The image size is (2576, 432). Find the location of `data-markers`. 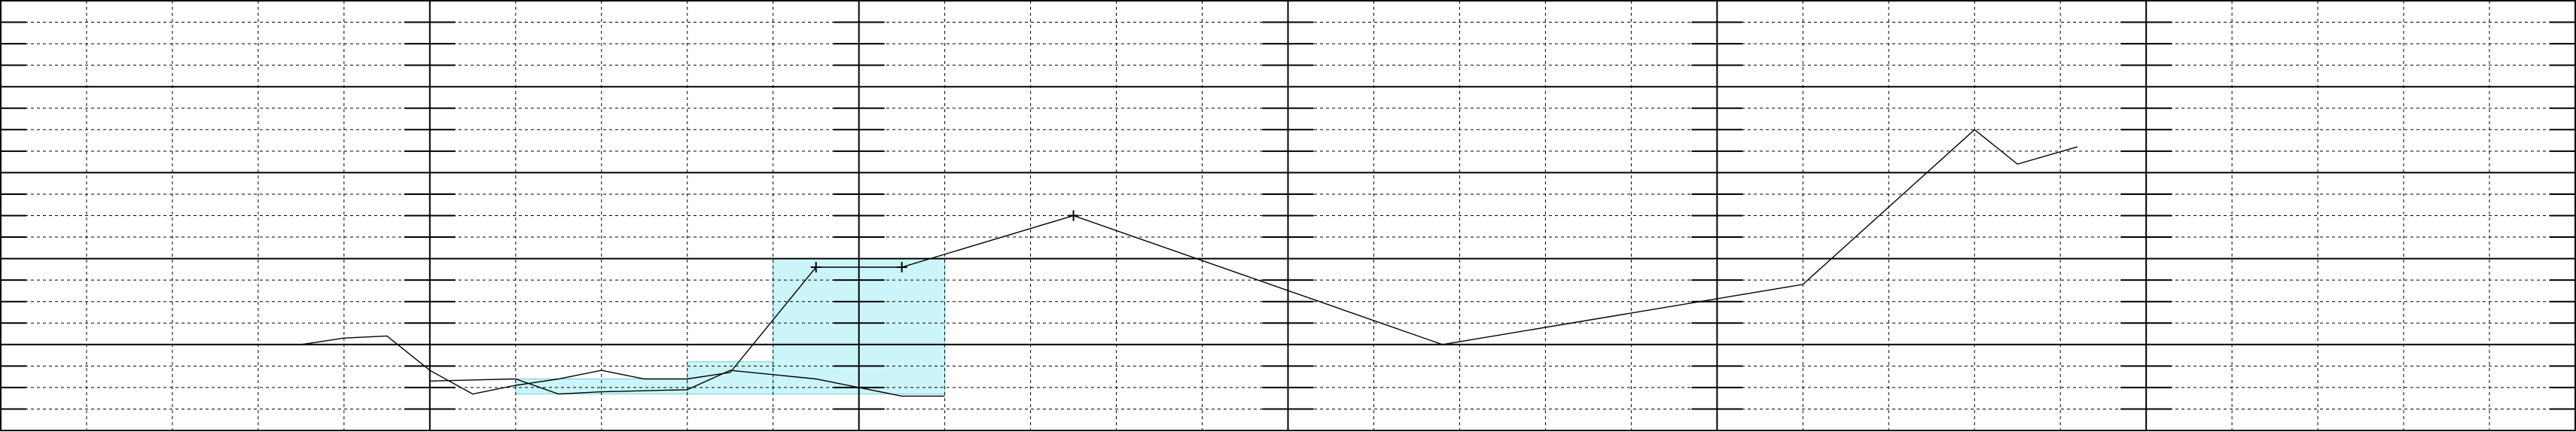

data-markers is located at coordinates (944, 242).